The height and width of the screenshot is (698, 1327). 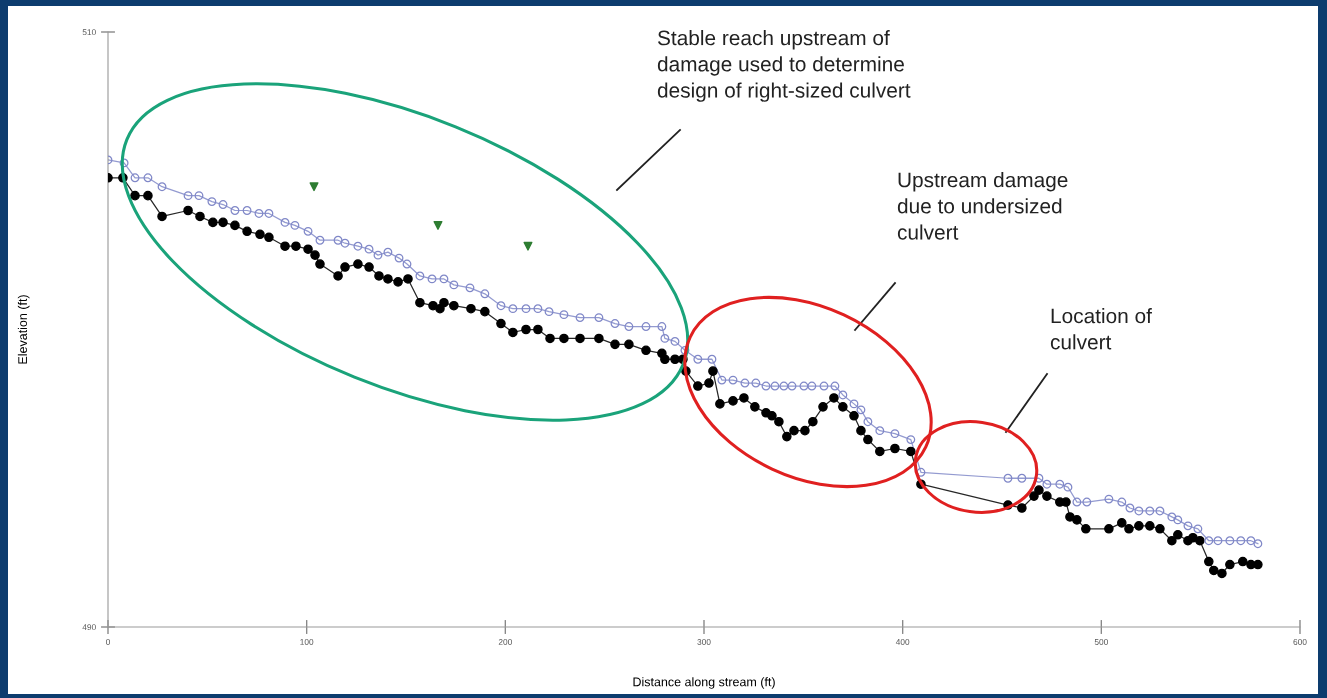 What do you see at coordinates (704, 642) in the screenshot?
I see `x-tick-label: 300` at bounding box center [704, 642].